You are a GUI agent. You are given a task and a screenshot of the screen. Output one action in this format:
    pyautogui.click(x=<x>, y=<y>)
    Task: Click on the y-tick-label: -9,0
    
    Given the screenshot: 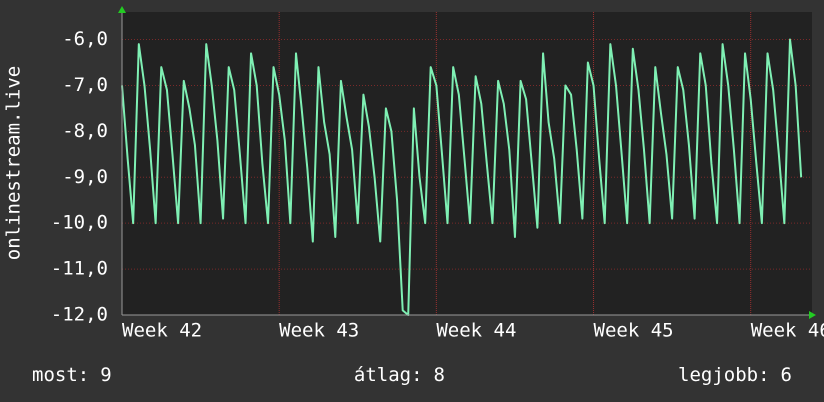 What is the action you would take?
    pyautogui.click(x=85, y=177)
    